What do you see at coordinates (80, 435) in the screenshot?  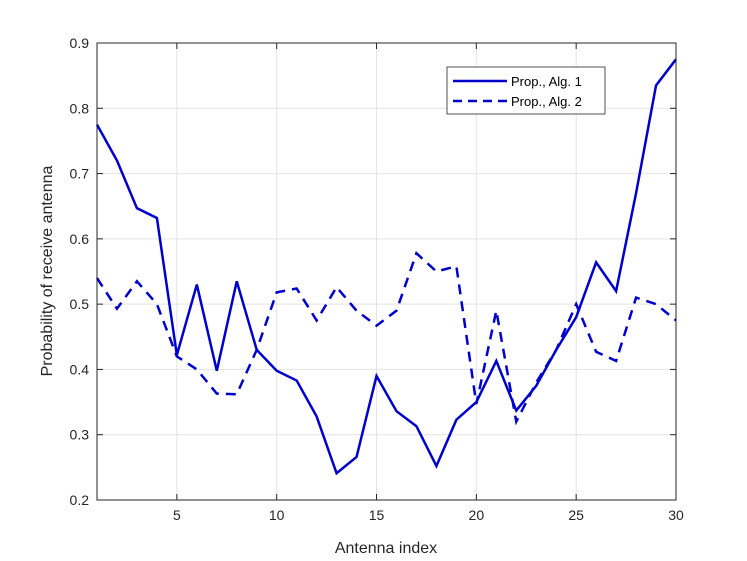 I see `y-tick-label: 0.3` at bounding box center [80, 435].